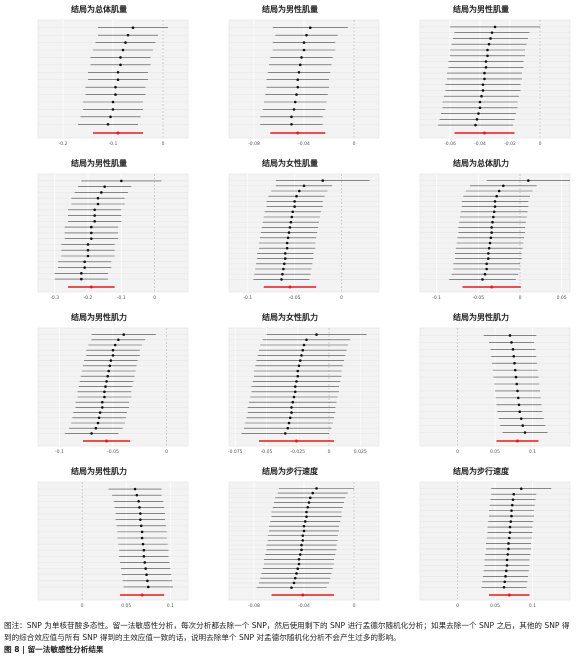 This screenshot has height=663, width=578. I want to click on x-tick-label: -0.2, so click(63, 144).